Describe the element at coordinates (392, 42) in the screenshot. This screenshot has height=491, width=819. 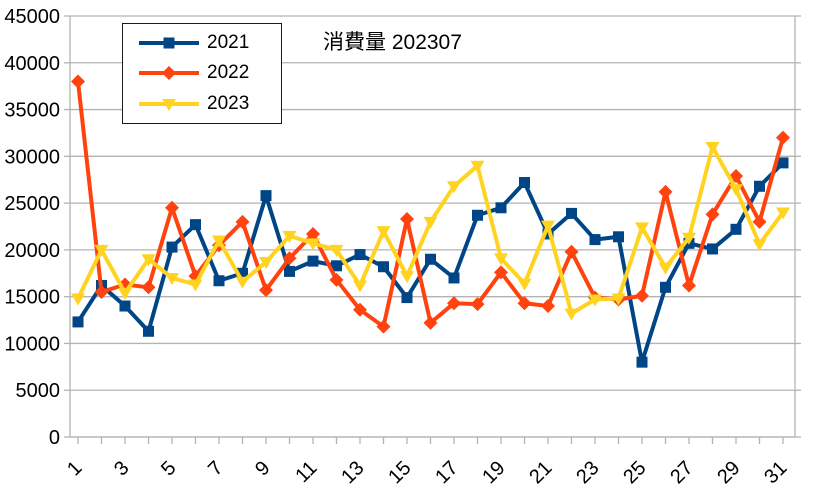
I see `chart-title: 消費量 202307` at that location.